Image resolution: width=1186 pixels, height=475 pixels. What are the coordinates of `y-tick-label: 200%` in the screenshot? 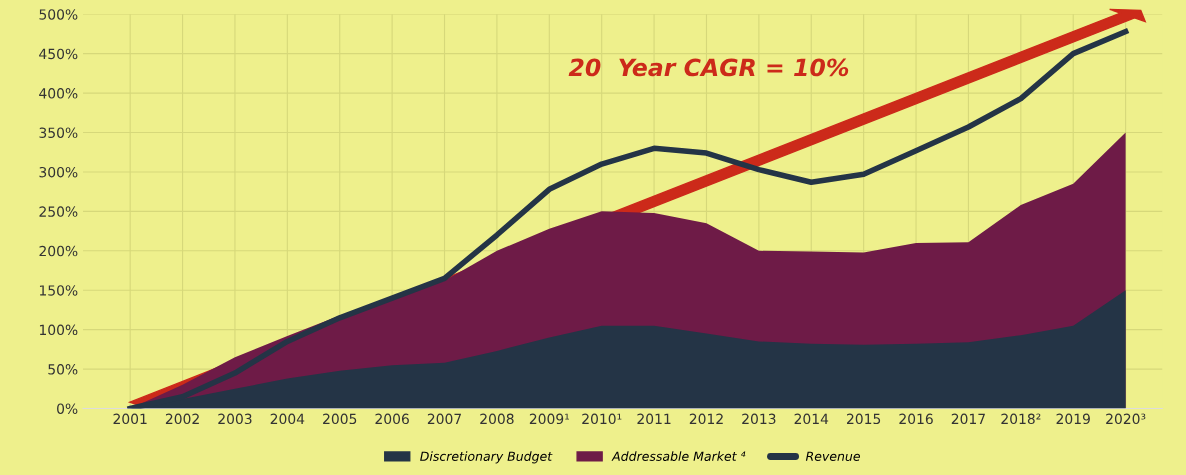 It's located at (58, 251).